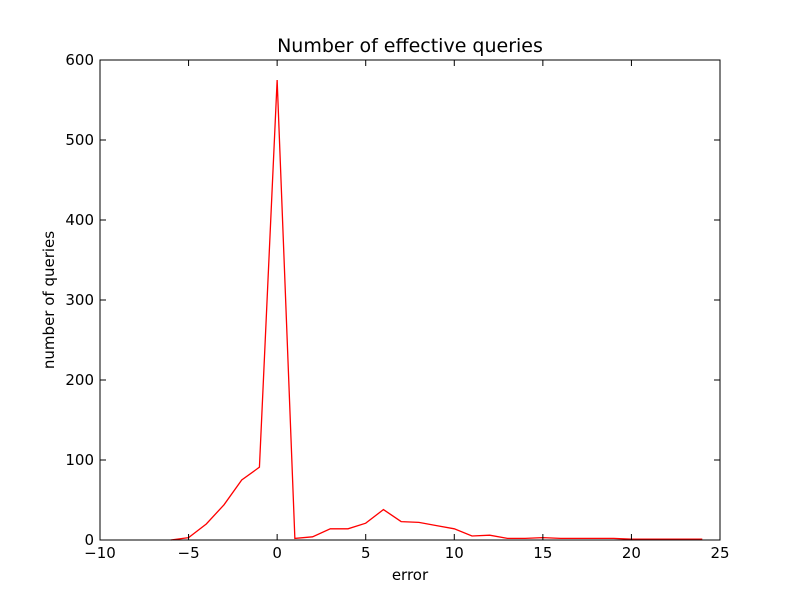 This screenshot has width=800, height=600. Describe the element at coordinates (79, 140) in the screenshot. I see `y-tick-label: 500` at that location.